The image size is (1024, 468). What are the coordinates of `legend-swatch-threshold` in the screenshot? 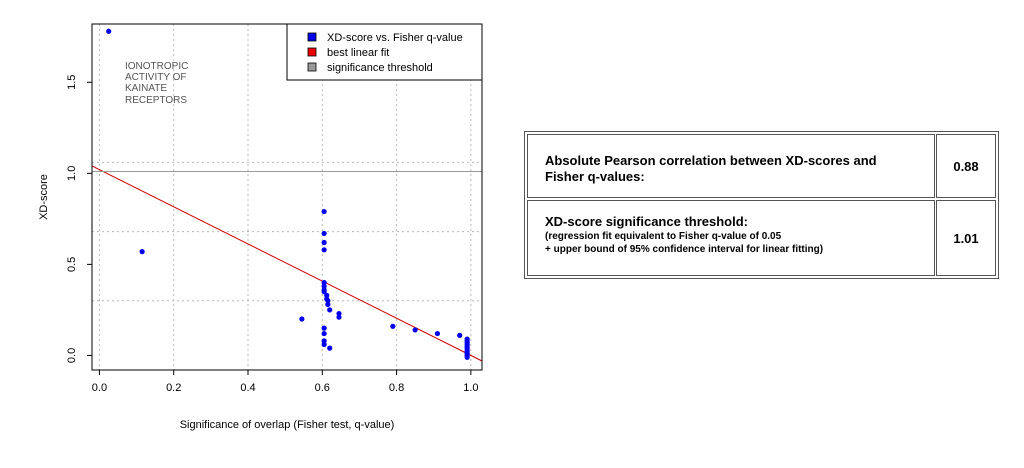 It's located at (312, 67).